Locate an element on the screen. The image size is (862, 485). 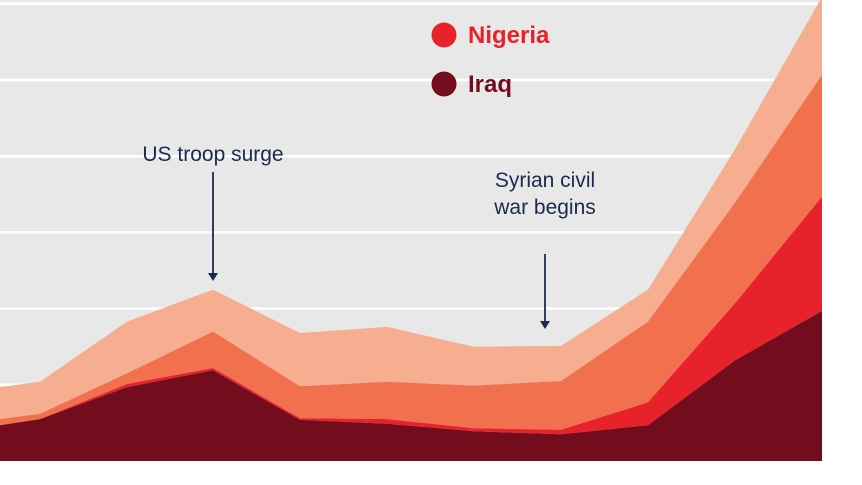
annotation-1-arrow-head is located at coordinates (213, 277).